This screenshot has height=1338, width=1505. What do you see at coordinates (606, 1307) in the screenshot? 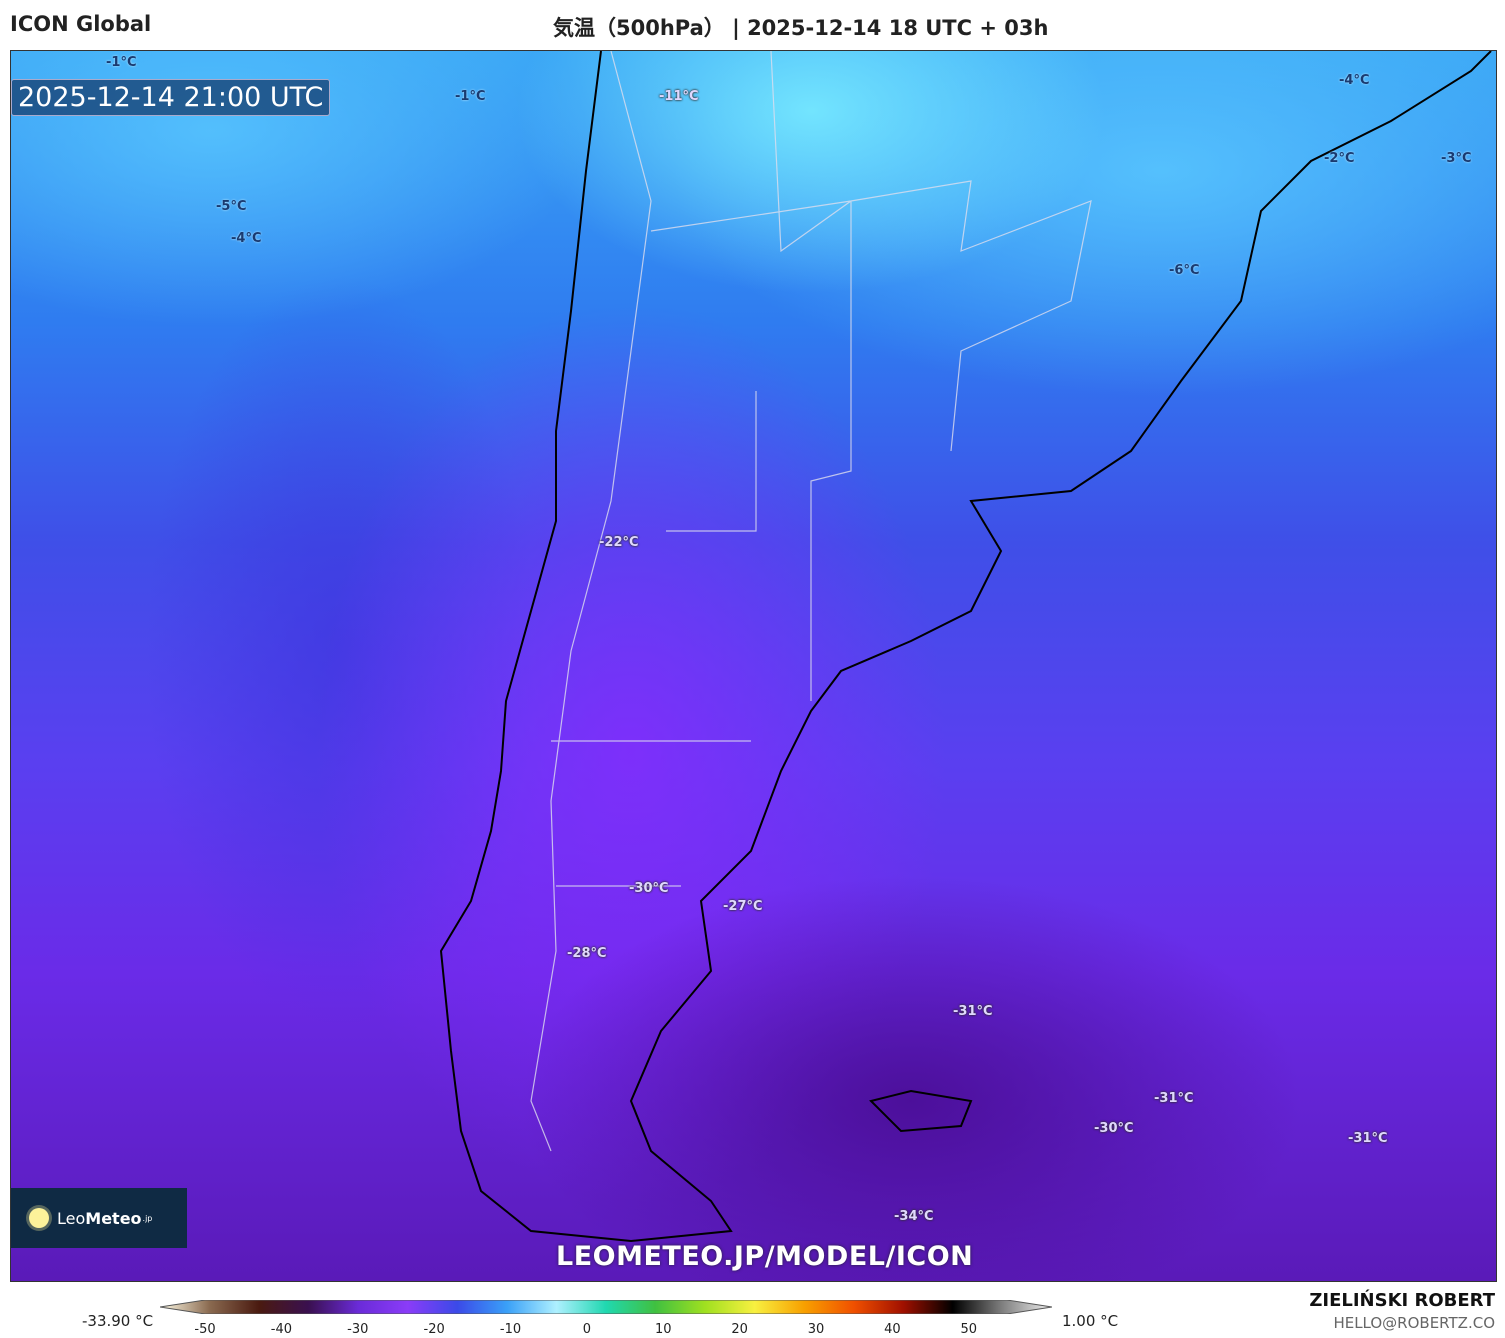
I see `colorbar` at bounding box center [606, 1307].